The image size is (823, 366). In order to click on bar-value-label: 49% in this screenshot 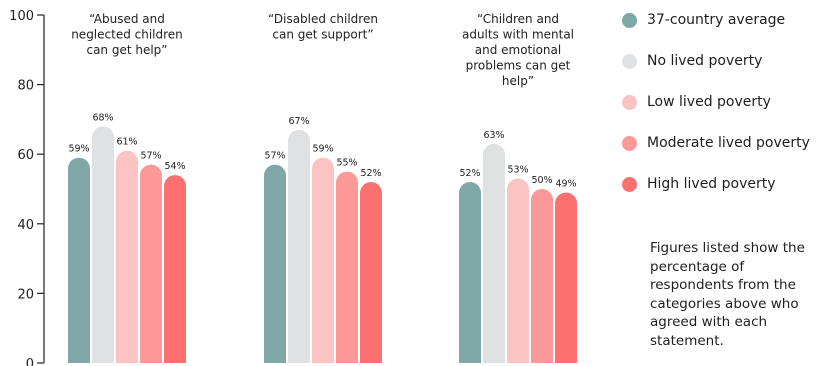, I will do `click(565, 183)`.